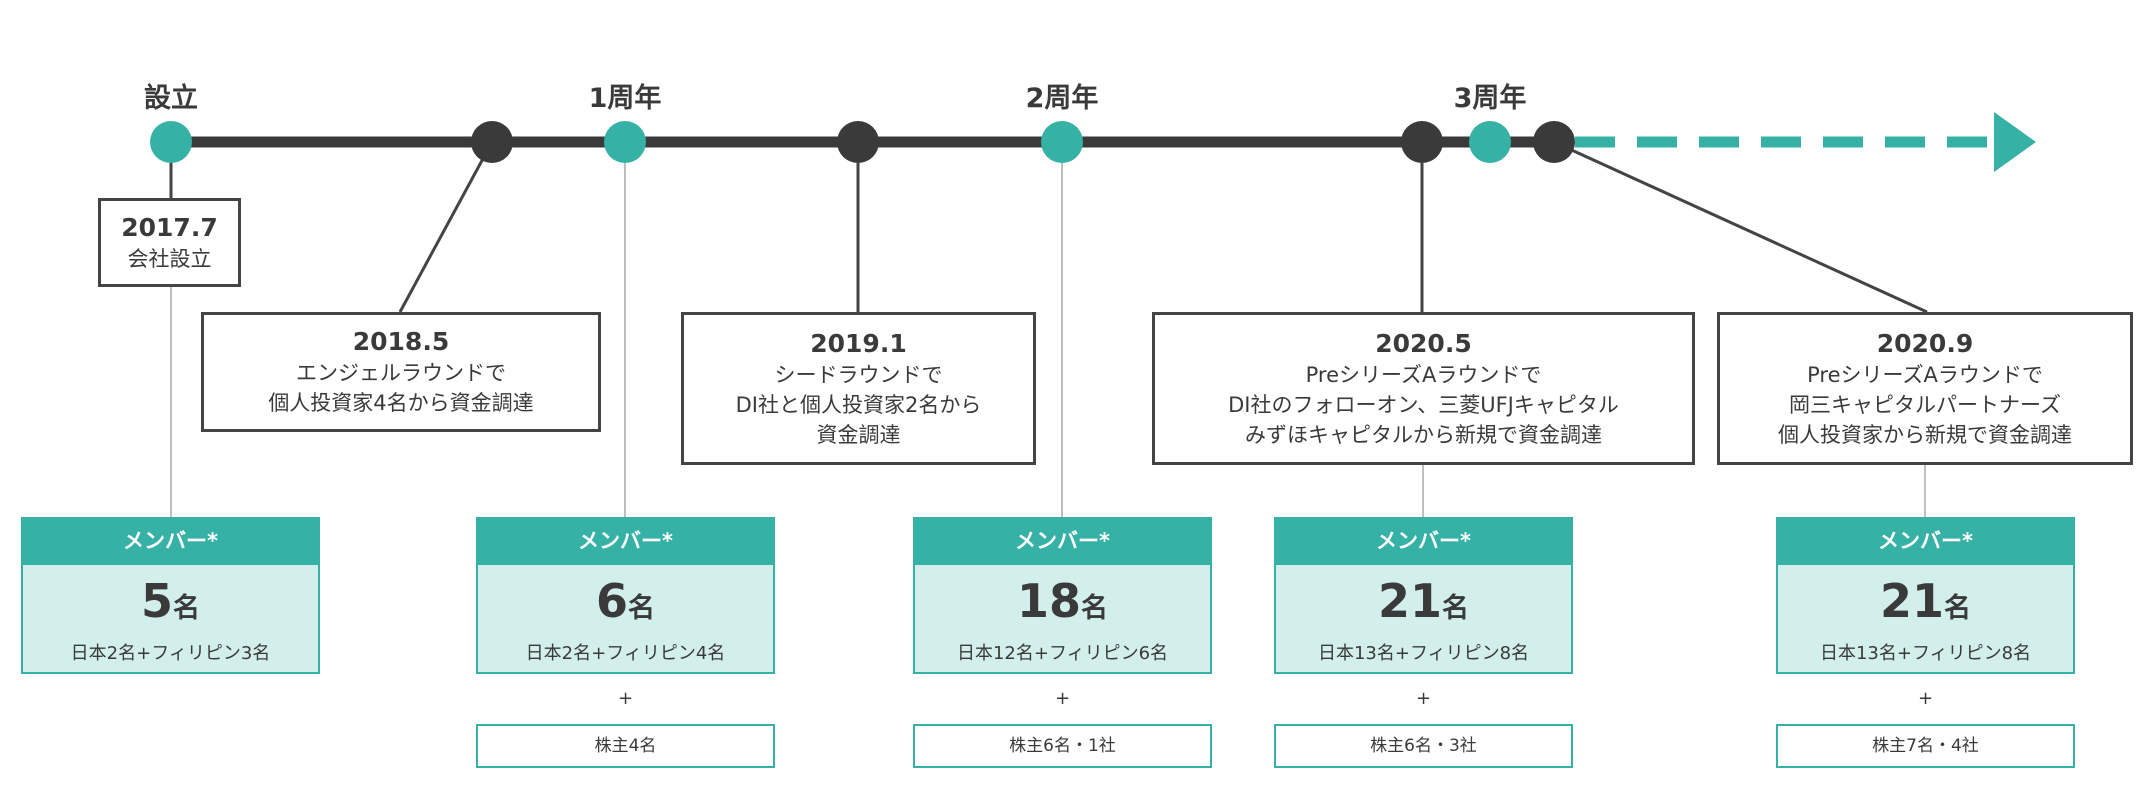 This screenshot has height=808, width=2144. I want to click on event-box: 2017.7 会社設立, so click(169, 242).